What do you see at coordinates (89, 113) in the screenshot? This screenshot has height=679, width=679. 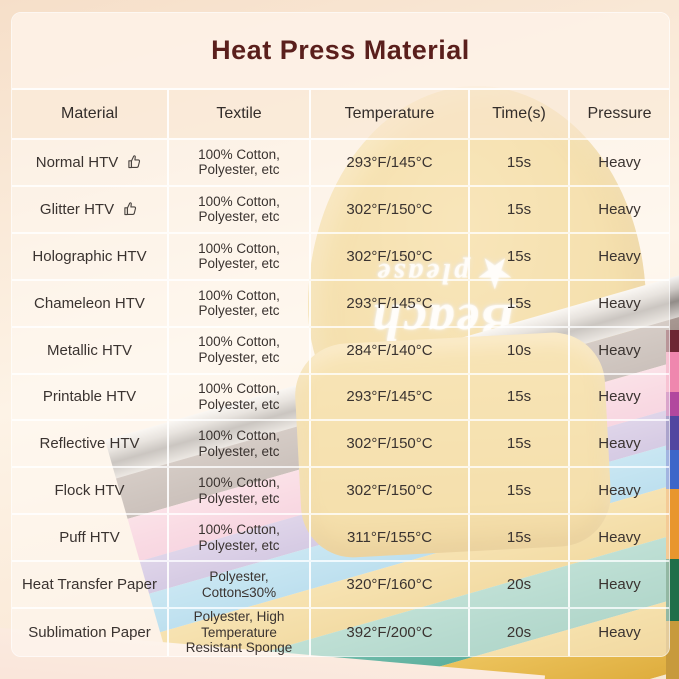 I see `column-header-material: Material` at bounding box center [89, 113].